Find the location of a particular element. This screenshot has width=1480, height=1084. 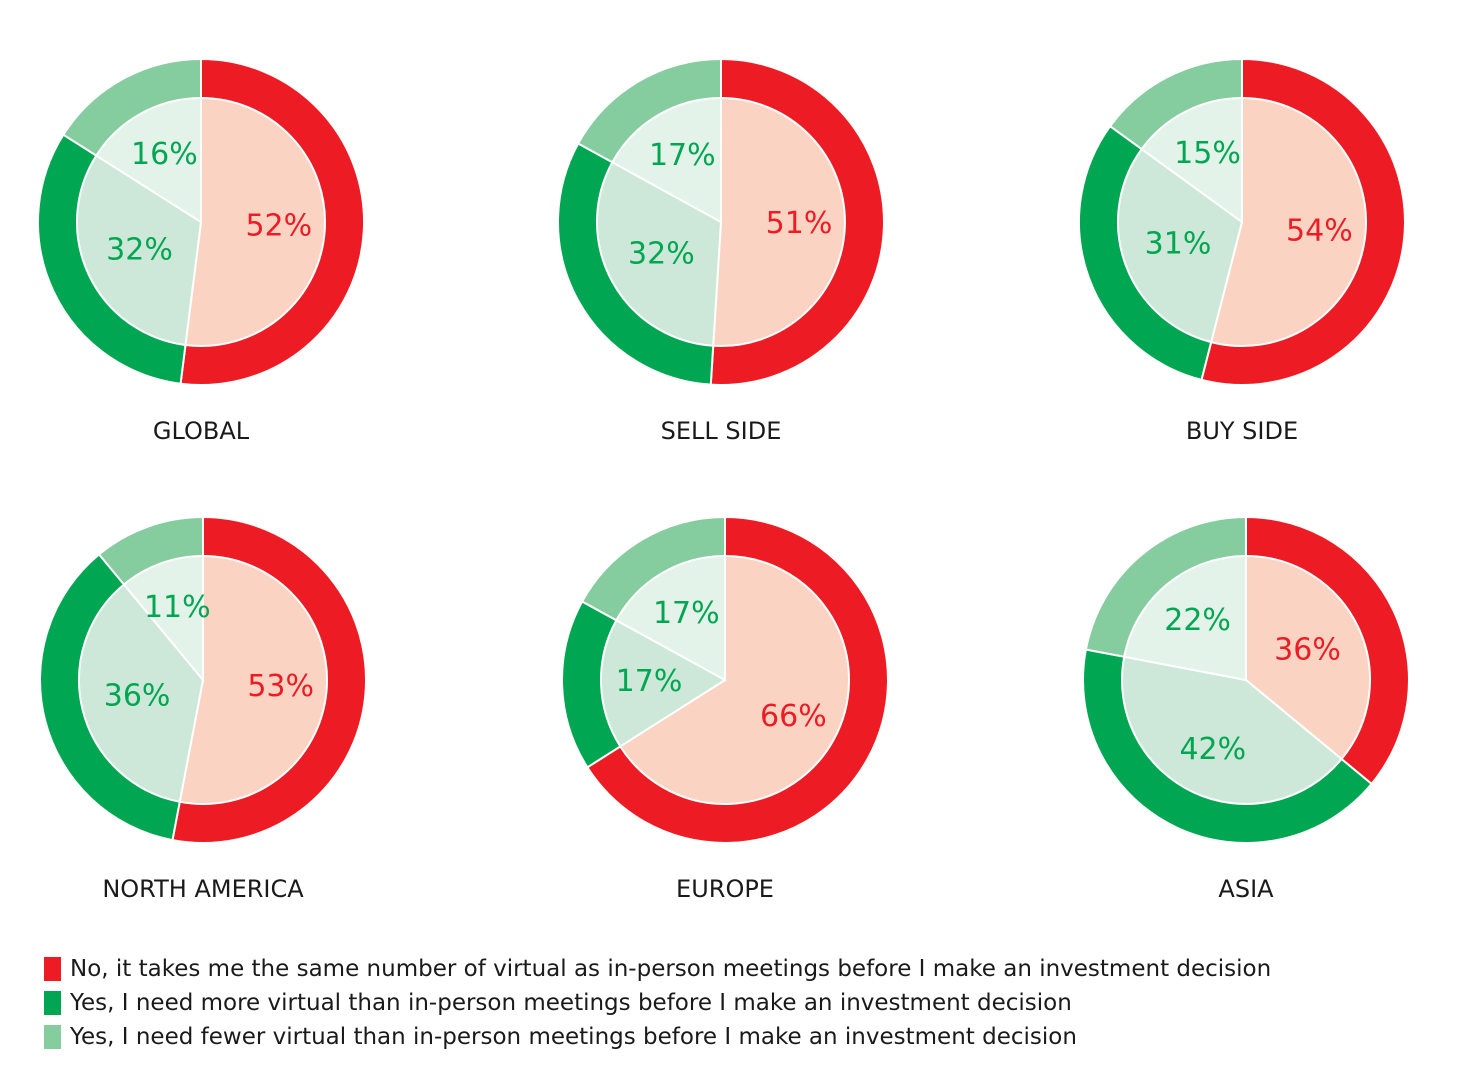

value-label-same: 36% is located at coordinates (1307, 650).